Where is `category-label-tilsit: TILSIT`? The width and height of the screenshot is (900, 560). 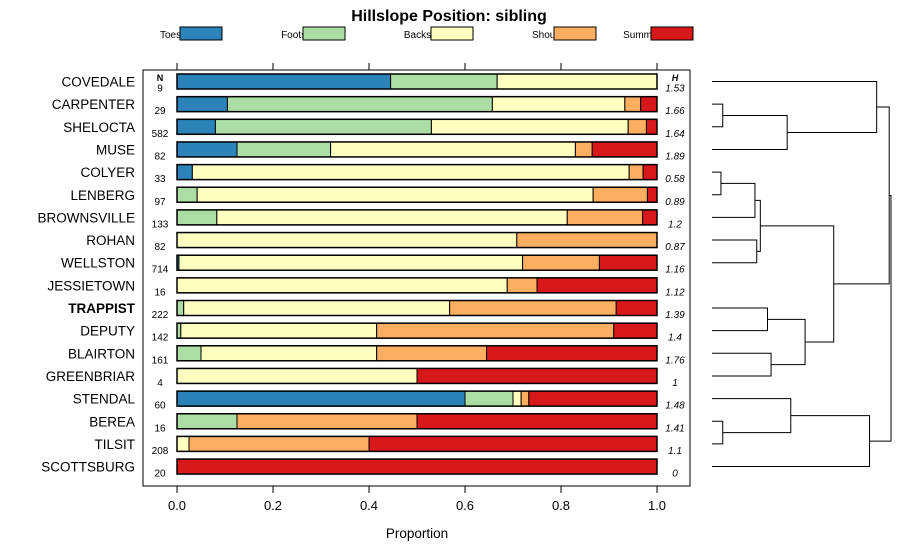
category-label-tilsit: TILSIT is located at coordinates (114, 444).